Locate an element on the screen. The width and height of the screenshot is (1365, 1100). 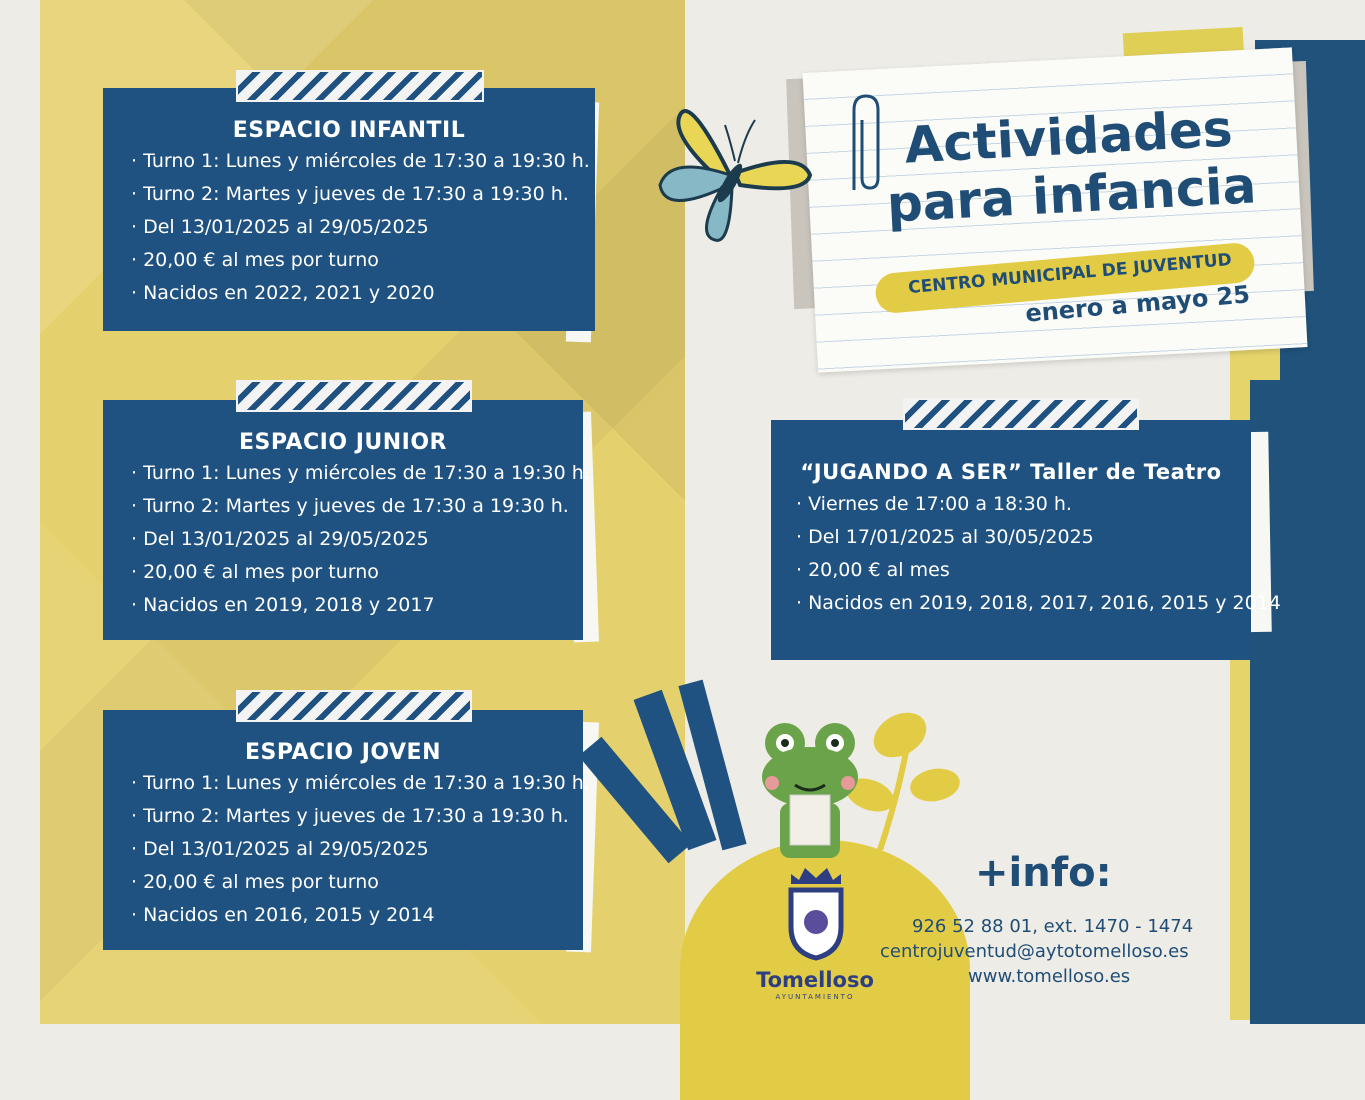
plant-icon is located at coordinates (902, 781).